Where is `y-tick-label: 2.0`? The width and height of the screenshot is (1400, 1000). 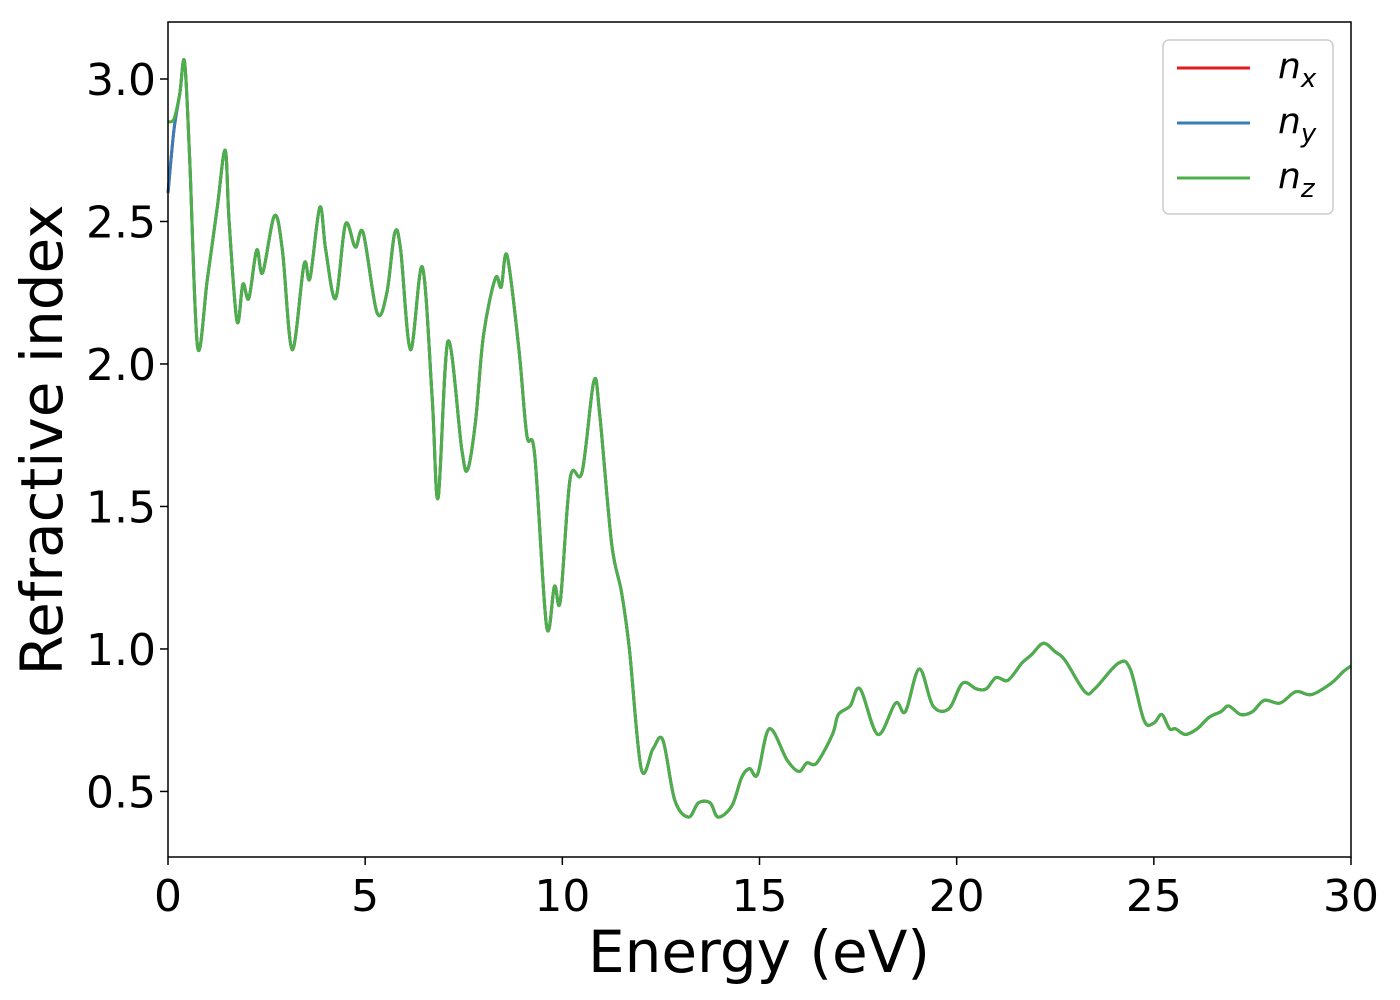 y-tick-label: 2.0 is located at coordinates (121, 365).